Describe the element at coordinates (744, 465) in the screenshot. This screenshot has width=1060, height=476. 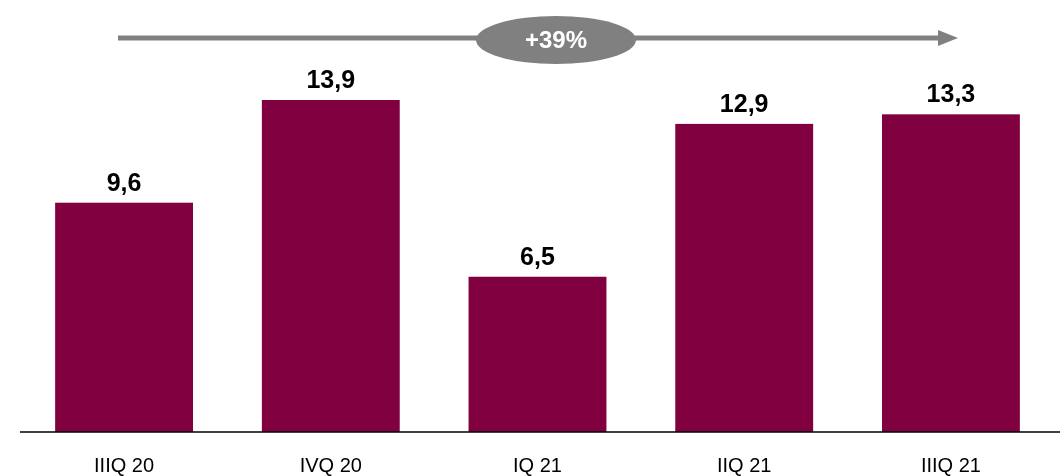
I see `x-tick-label: IIQ 21` at that location.